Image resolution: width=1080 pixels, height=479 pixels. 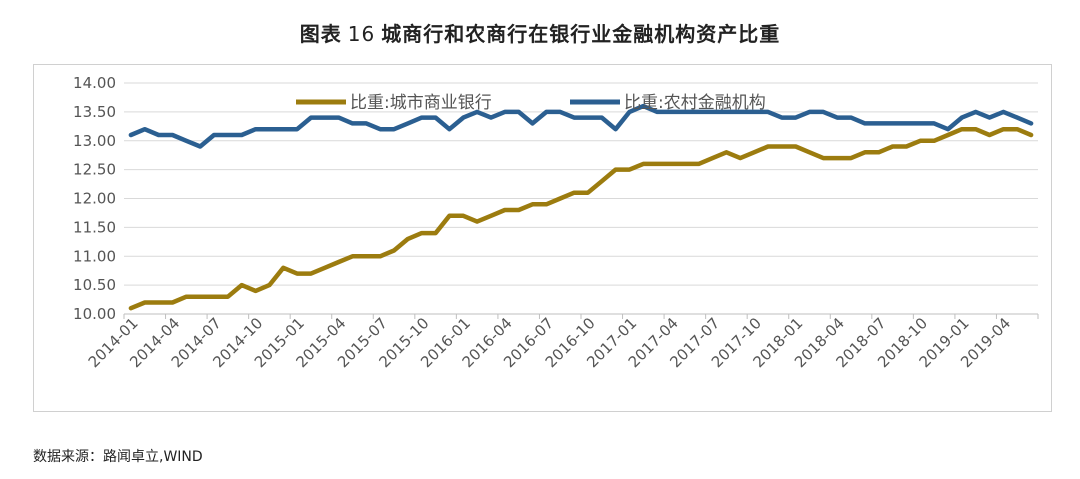 What do you see at coordinates (94, 112) in the screenshot?
I see `y-tick-label: 13.50` at bounding box center [94, 112].